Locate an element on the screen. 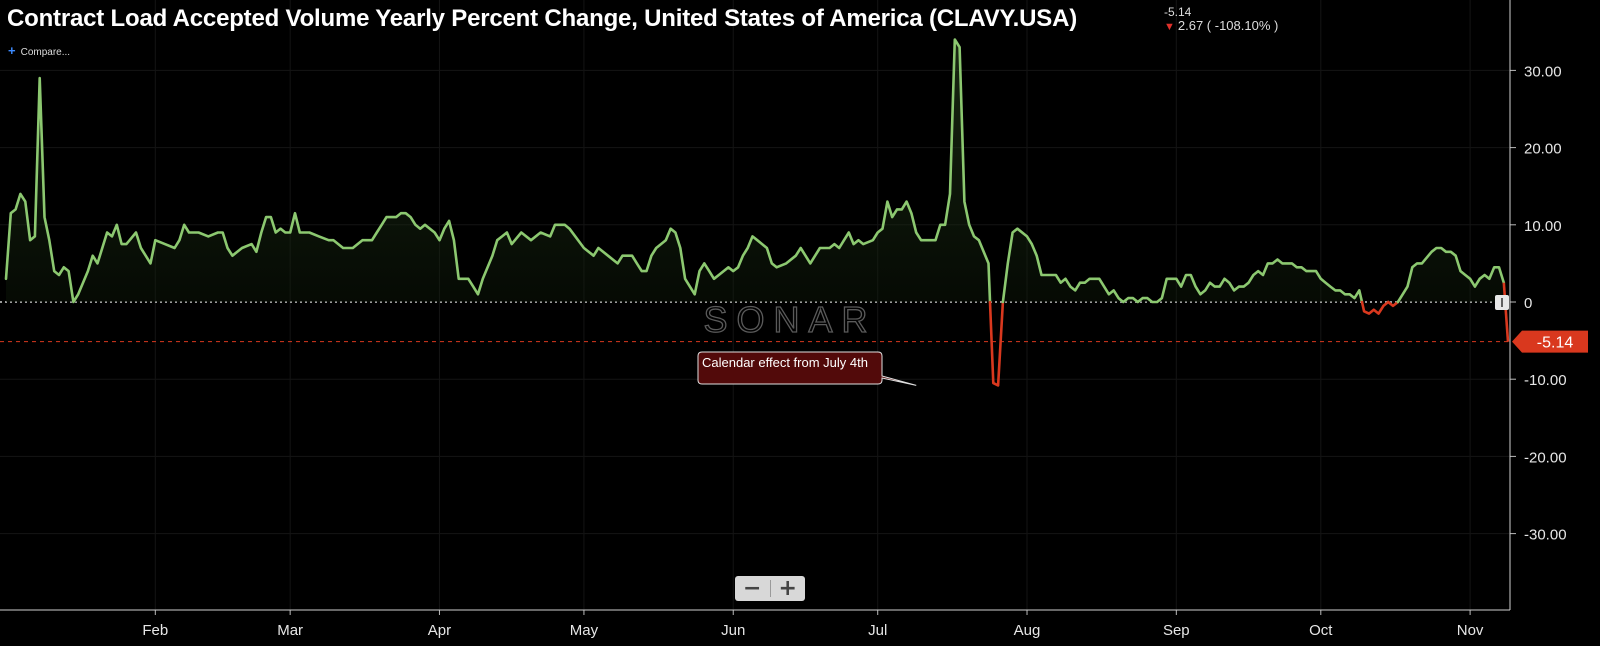 The height and width of the screenshot is (646, 1600). y-tick-label: -10.00 is located at coordinates (1545, 380).